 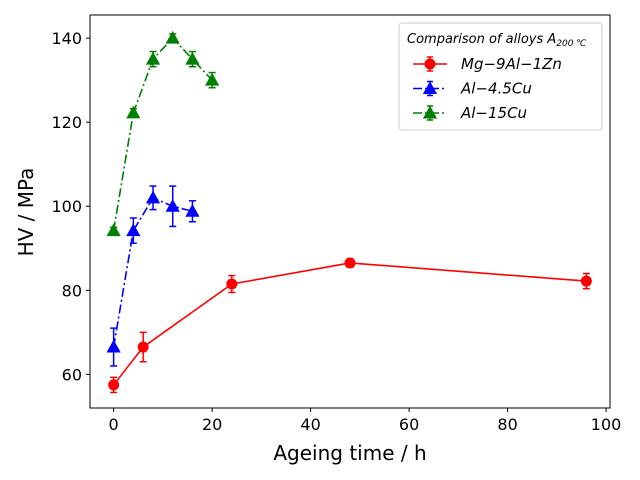 What do you see at coordinates (481, 39) in the screenshot?
I see `legend-title-main: Comparison of alloys A` at bounding box center [481, 39].